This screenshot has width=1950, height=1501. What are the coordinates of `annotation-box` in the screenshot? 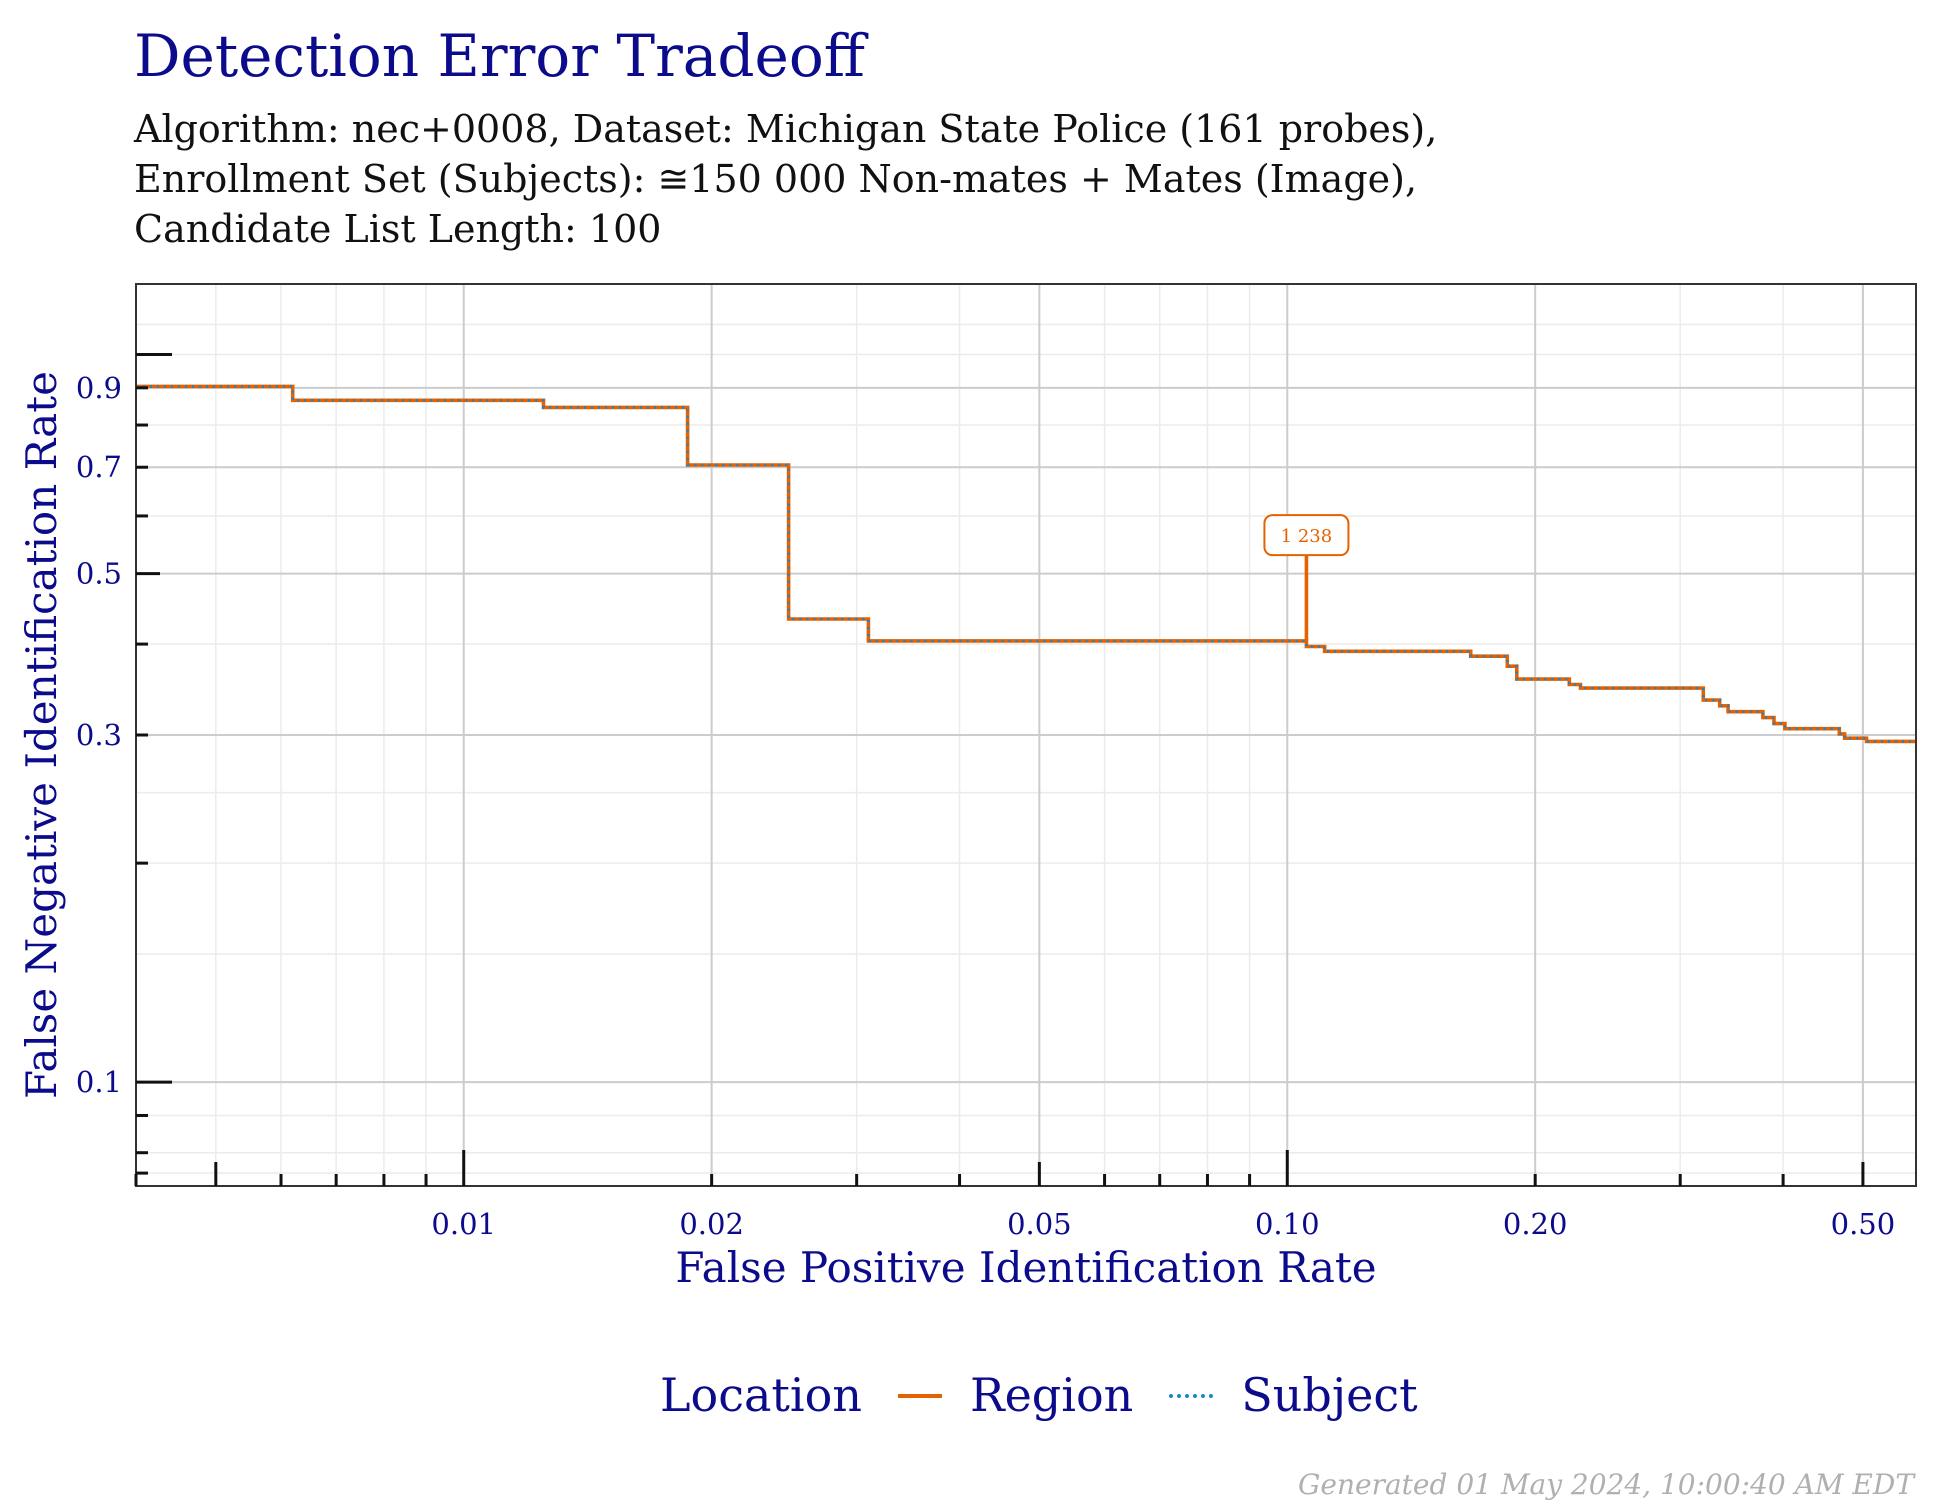 It's located at (1306, 535).